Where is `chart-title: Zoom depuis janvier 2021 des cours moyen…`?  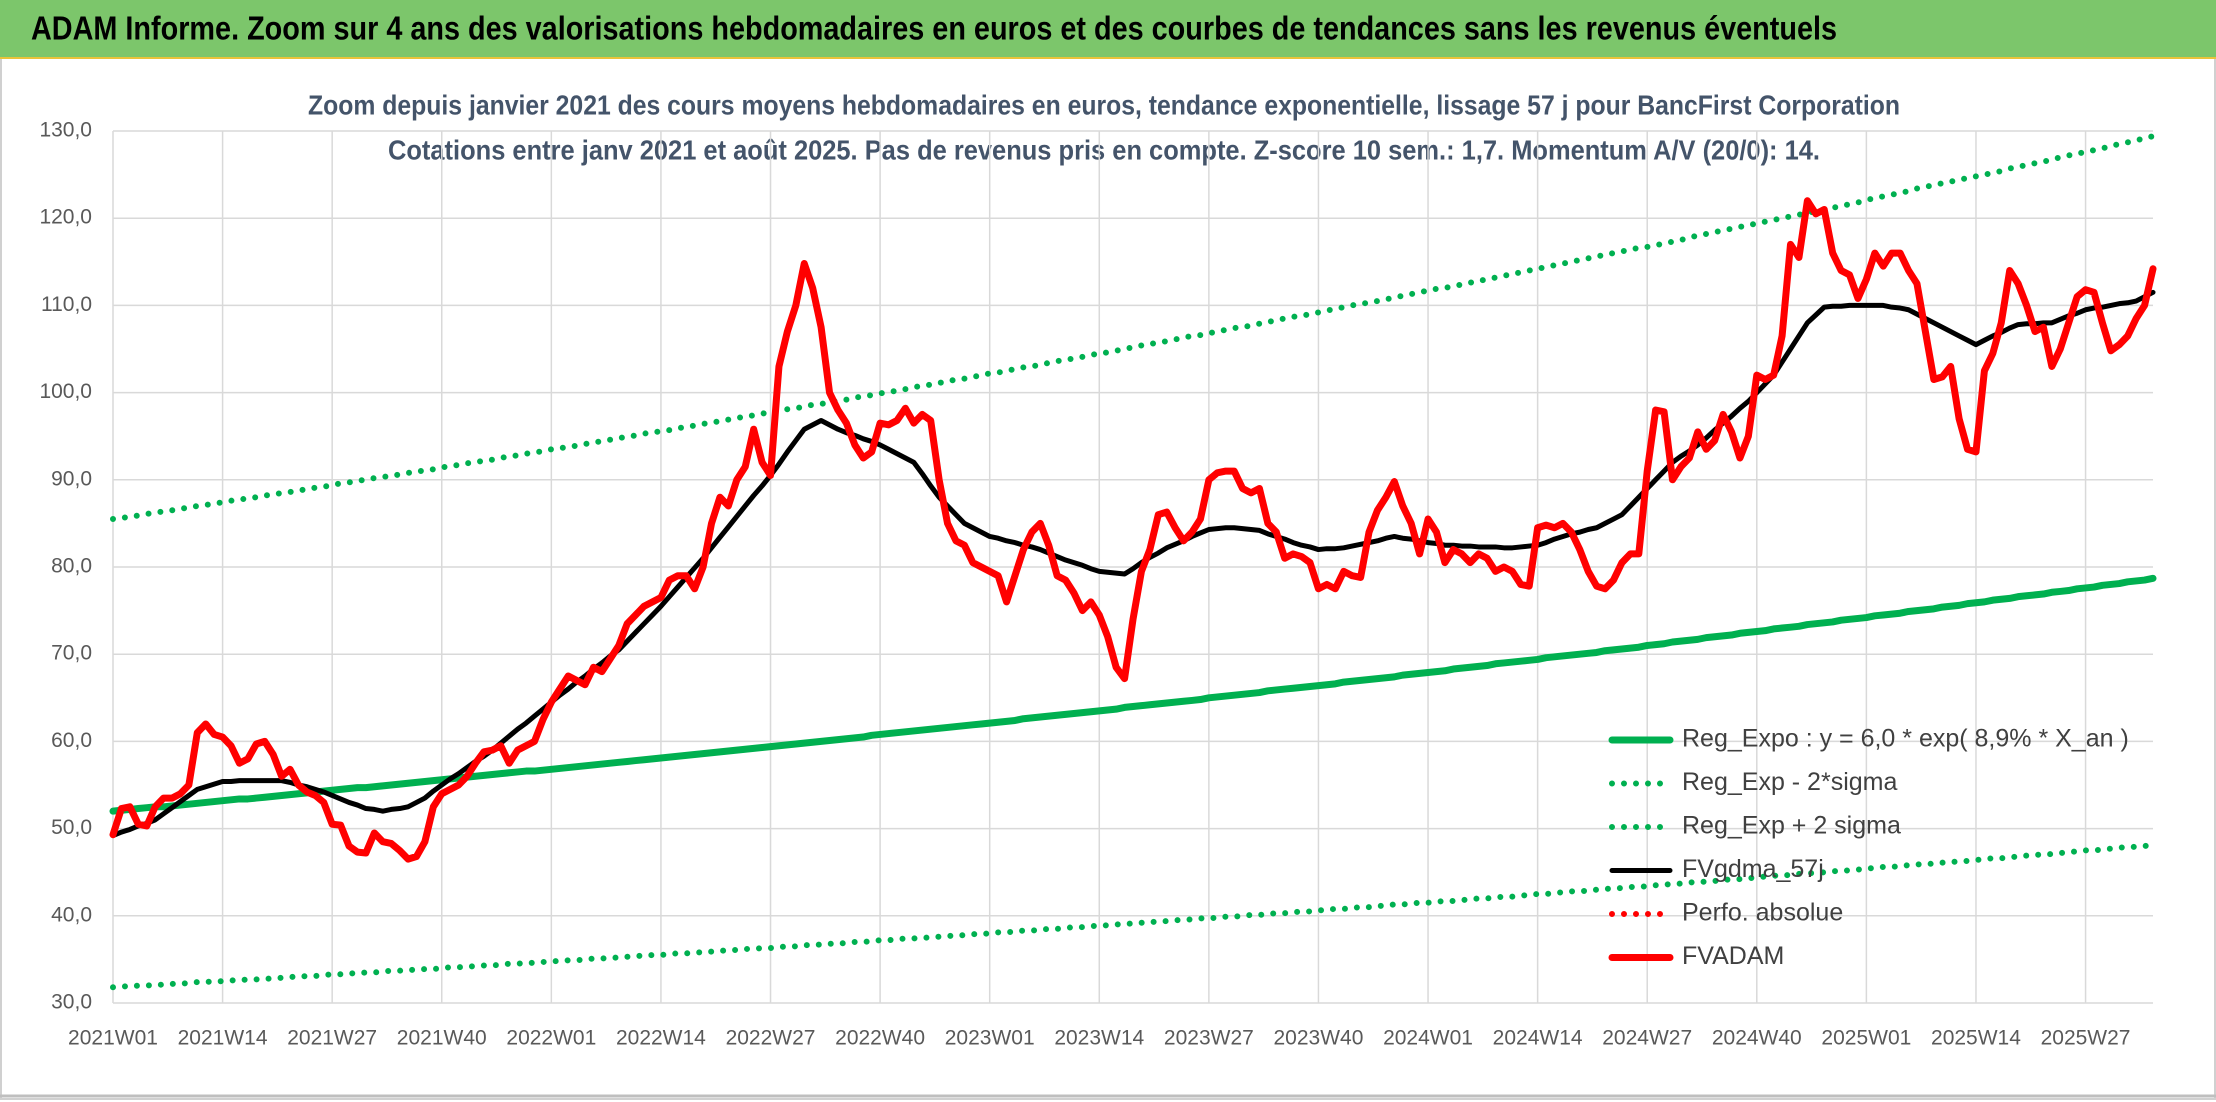
chart-title: Zoom depuis janvier 2021 des cours moyen… is located at coordinates (1104, 104).